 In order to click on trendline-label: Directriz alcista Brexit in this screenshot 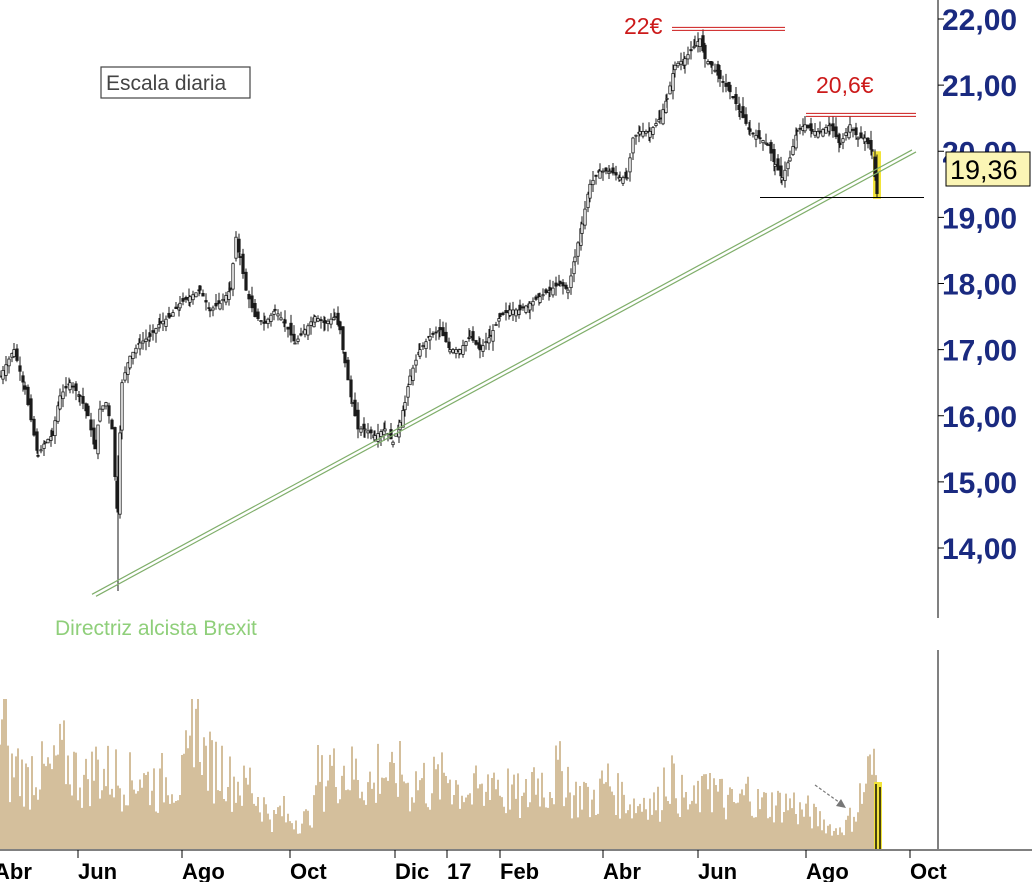, I will do `click(156, 628)`.